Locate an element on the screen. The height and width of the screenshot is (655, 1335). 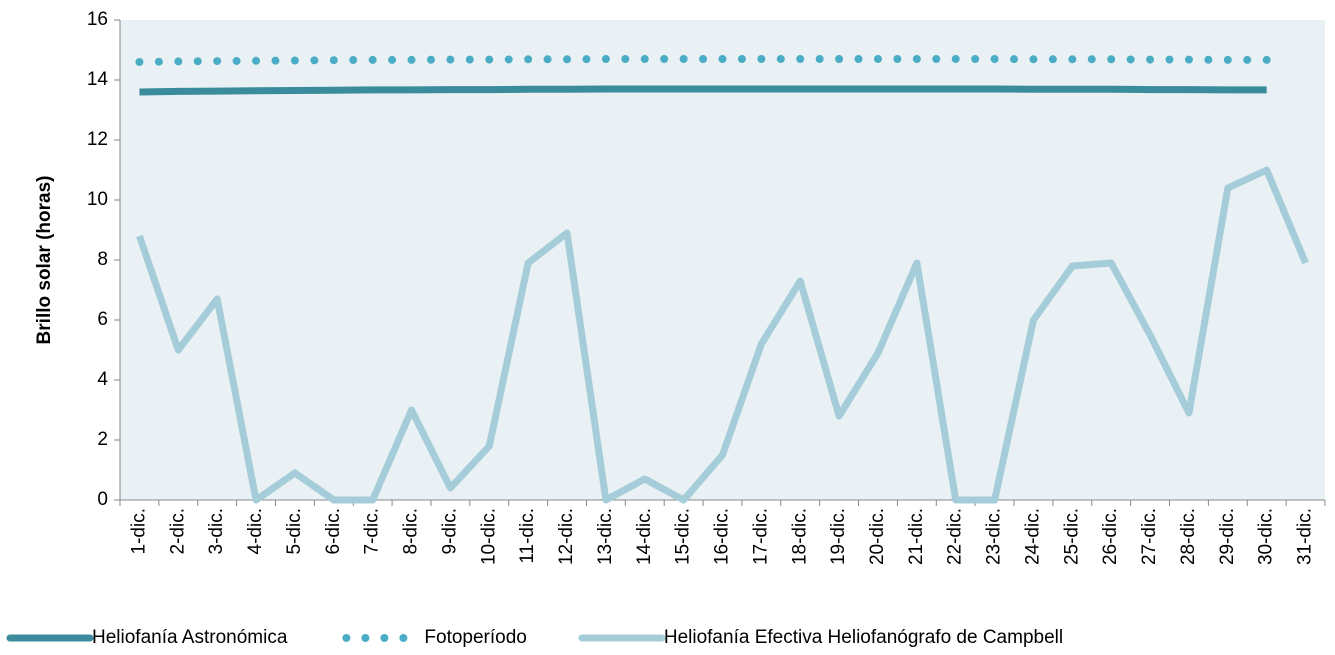
x-tick-label: 23-dic. is located at coordinates (994, 536).